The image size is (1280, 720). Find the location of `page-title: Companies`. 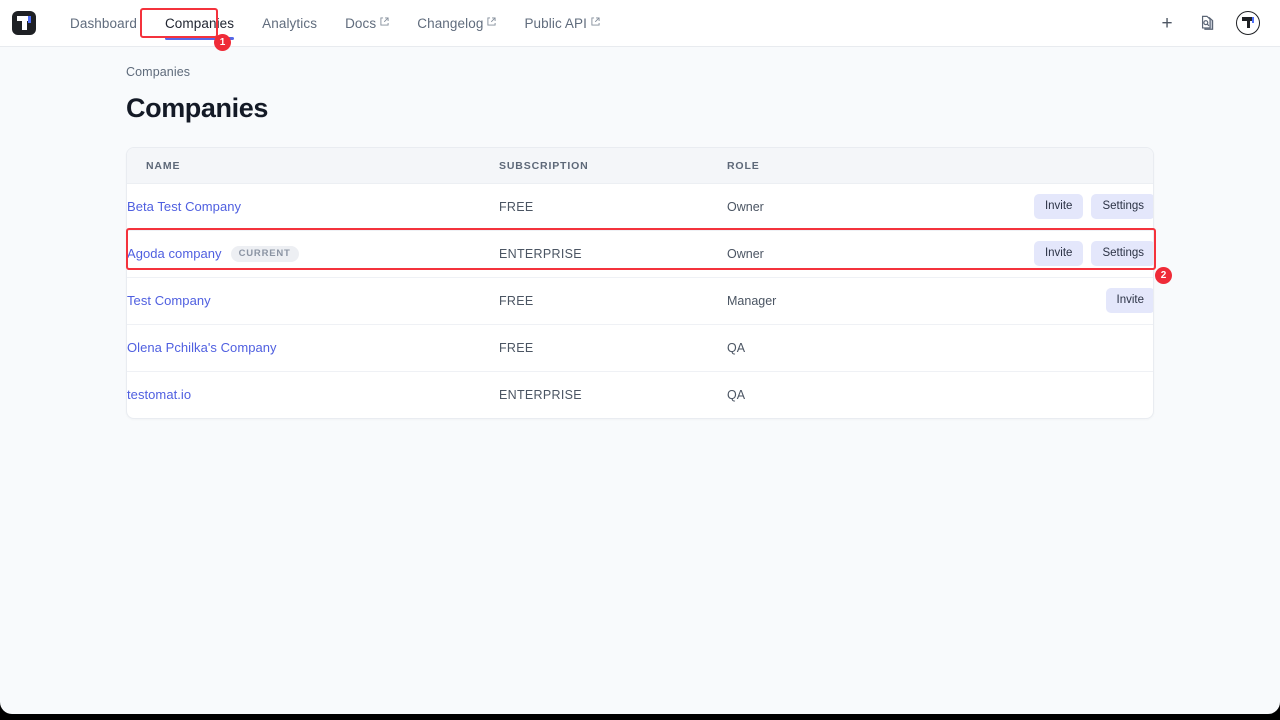

page-title: Companies is located at coordinates (197, 108).